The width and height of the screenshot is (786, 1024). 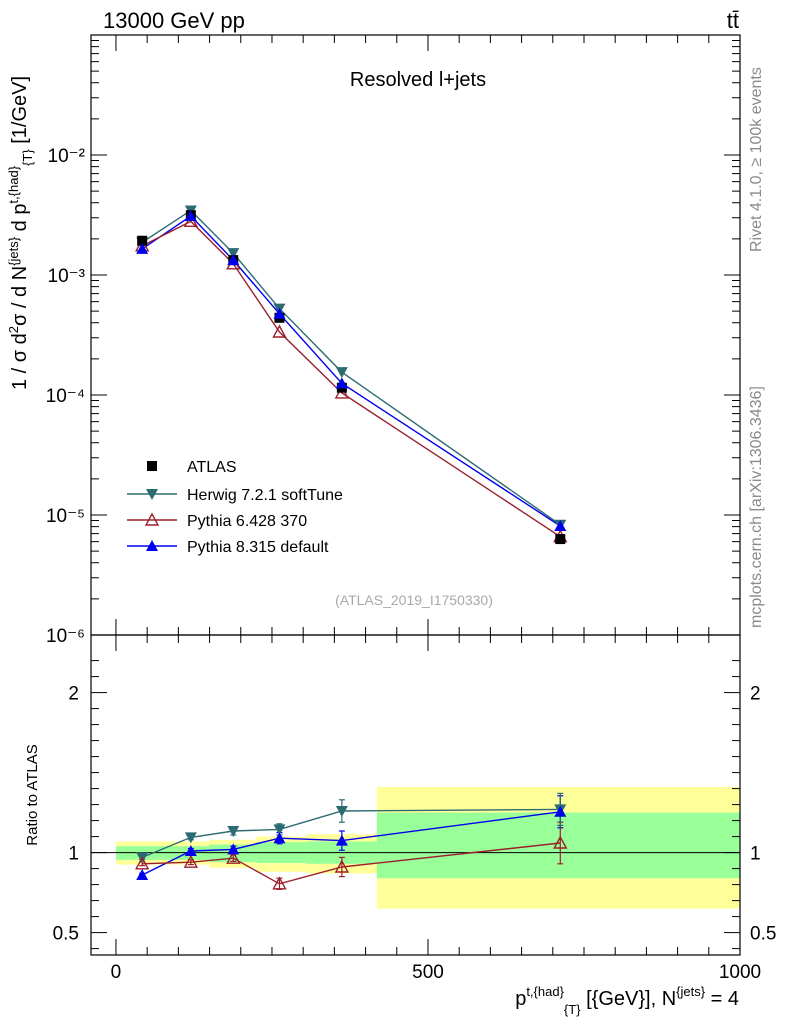 What do you see at coordinates (740, 972) in the screenshot?
I see `ratio-x-tick-label: 1000` at bounding box center [740, 972].